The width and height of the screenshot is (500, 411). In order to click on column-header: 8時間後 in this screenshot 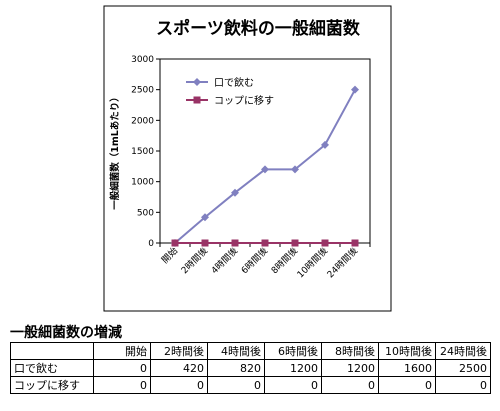, I will do `click(350, 351)`.